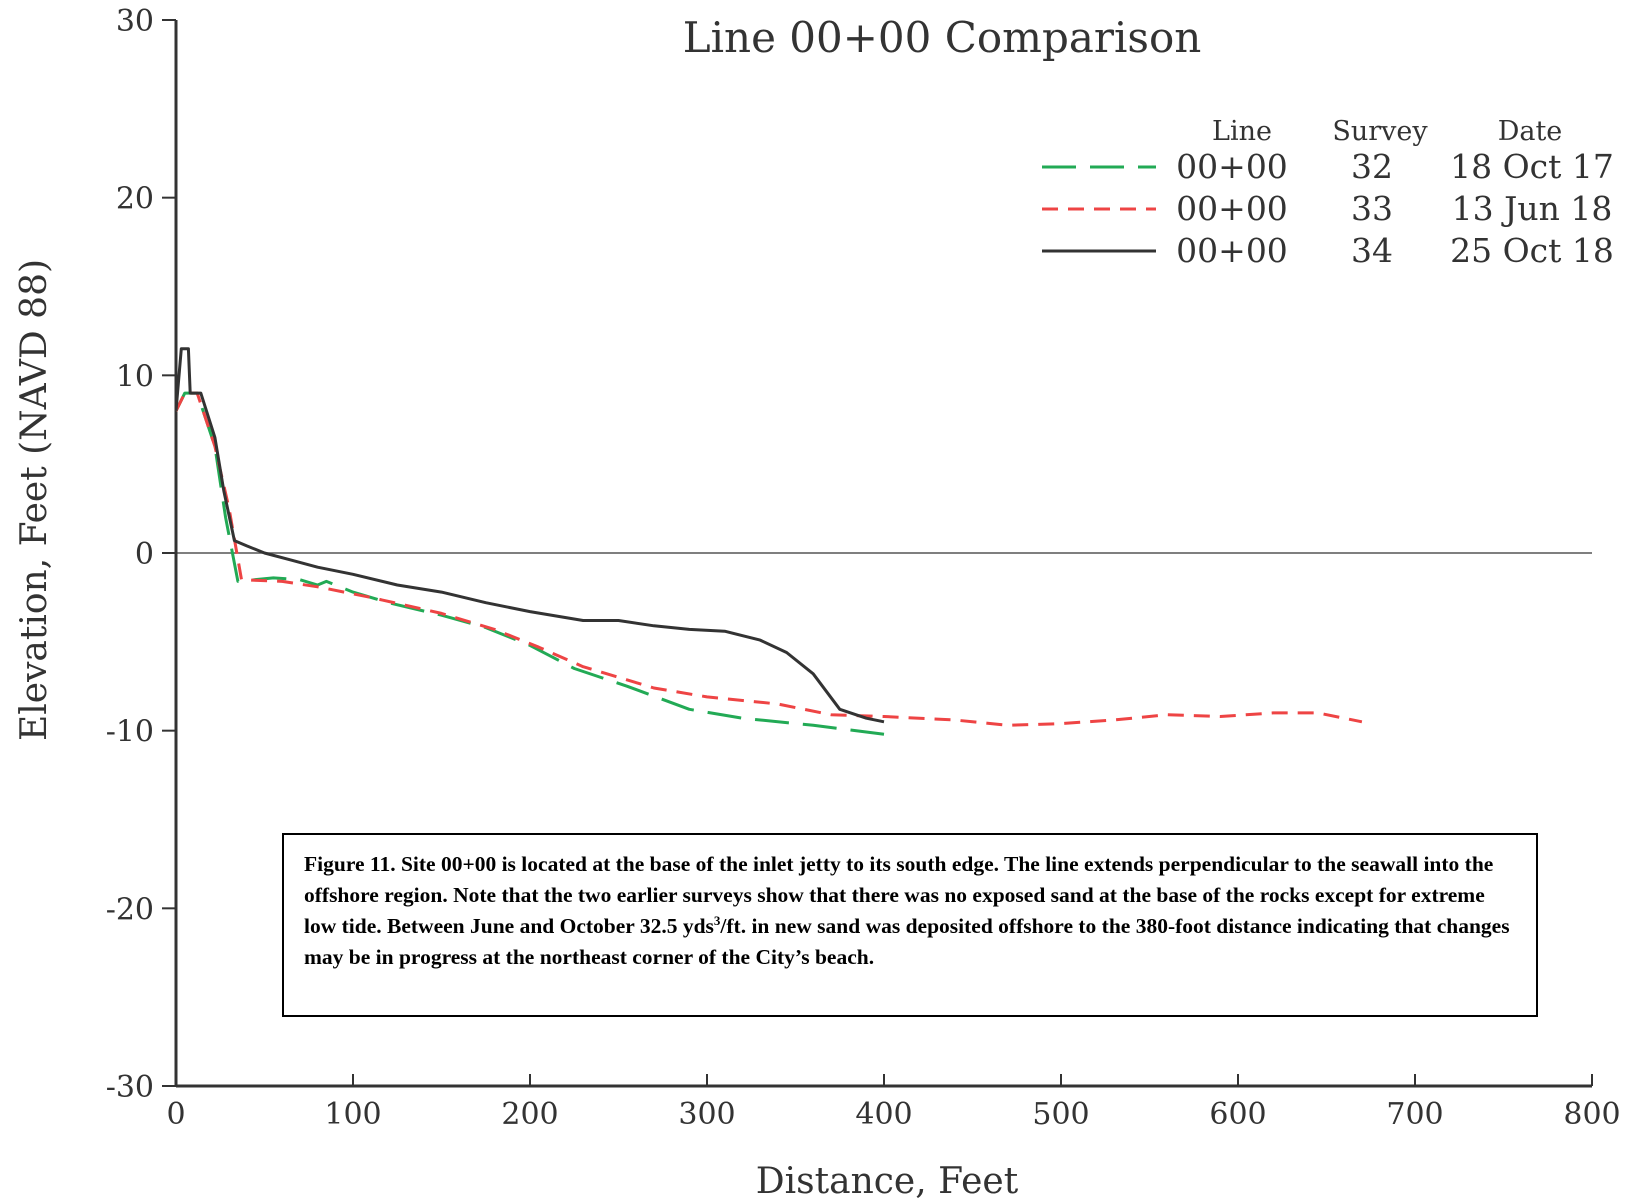 This screenshot has height=1200, width=1632. What do you see at coordinates (34, 500) in the screenshot?
I see `y-axis-title: Elevation, Feet (NAVD 88)` at bounding box center [34, 500].